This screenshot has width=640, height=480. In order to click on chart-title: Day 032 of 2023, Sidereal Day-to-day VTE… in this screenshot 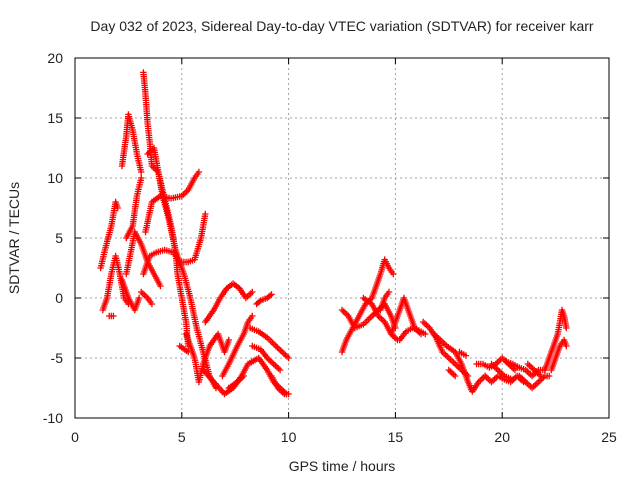, I will do `click(341, 26)`.